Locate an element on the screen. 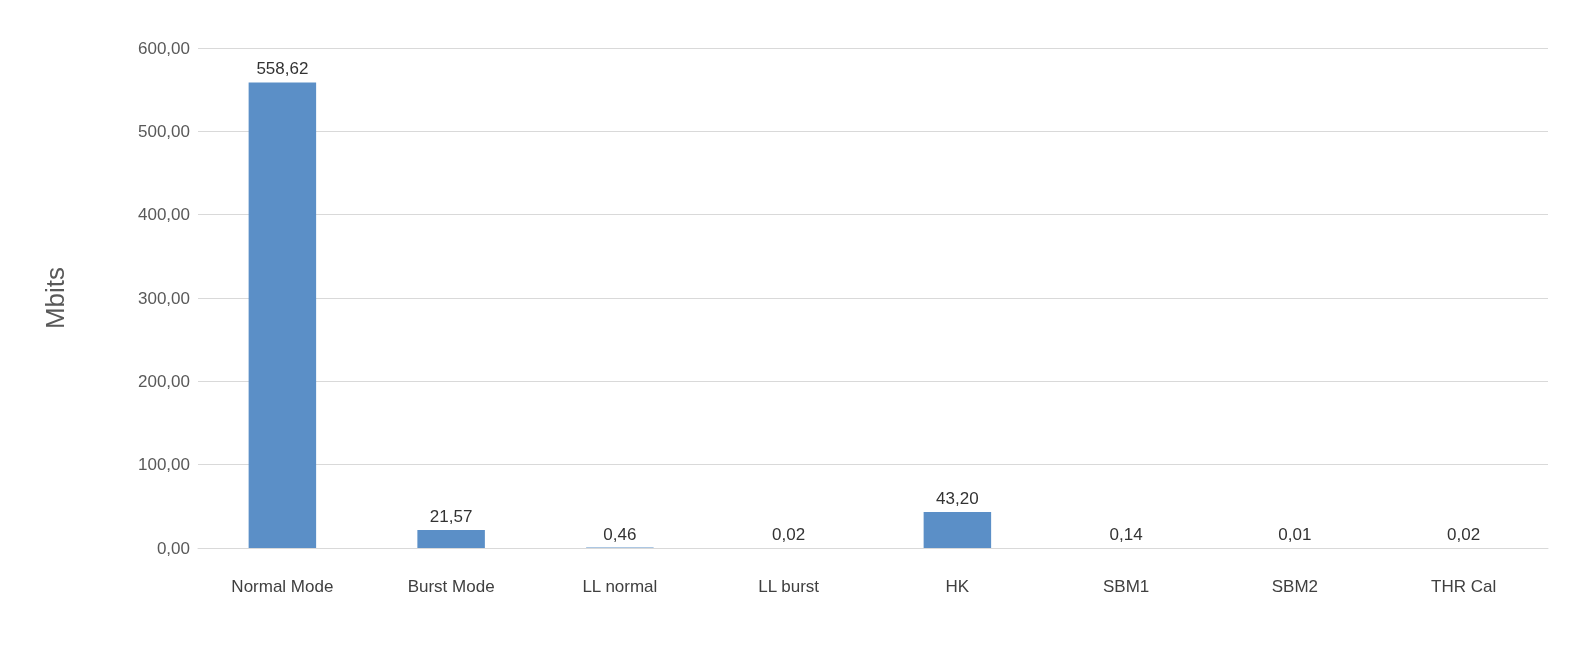 The height and width of the screenshot is (656, 1576). x-tick-label: THR Cal is located at coordinates (1464, 586).